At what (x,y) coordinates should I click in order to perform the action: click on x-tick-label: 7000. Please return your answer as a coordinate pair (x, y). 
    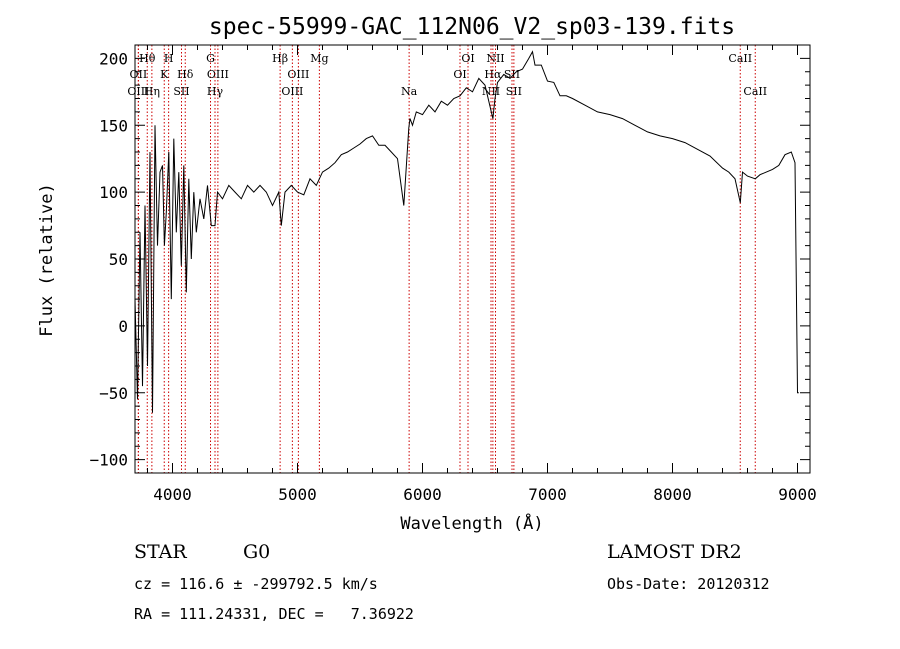
    Looking at the image, I should click on (547, 494).